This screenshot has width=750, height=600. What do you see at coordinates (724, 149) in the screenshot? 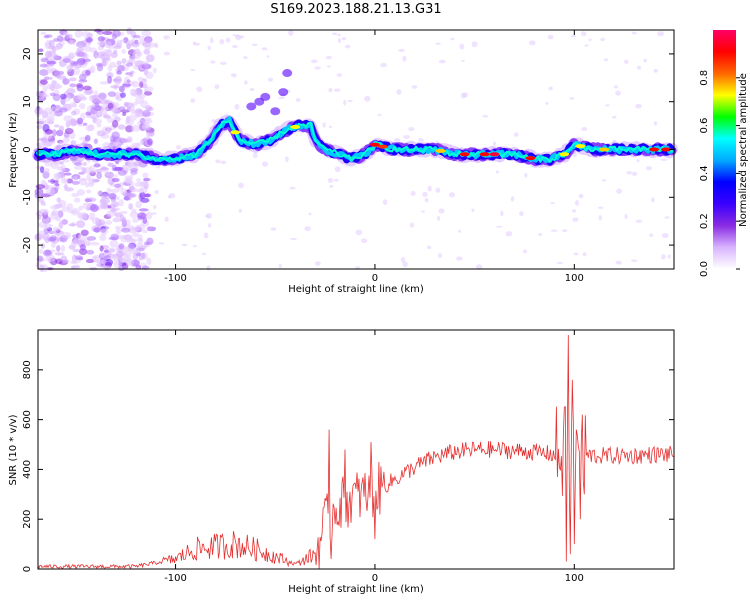
I see `colorbar-gradient` at bounding box center [724, 149].